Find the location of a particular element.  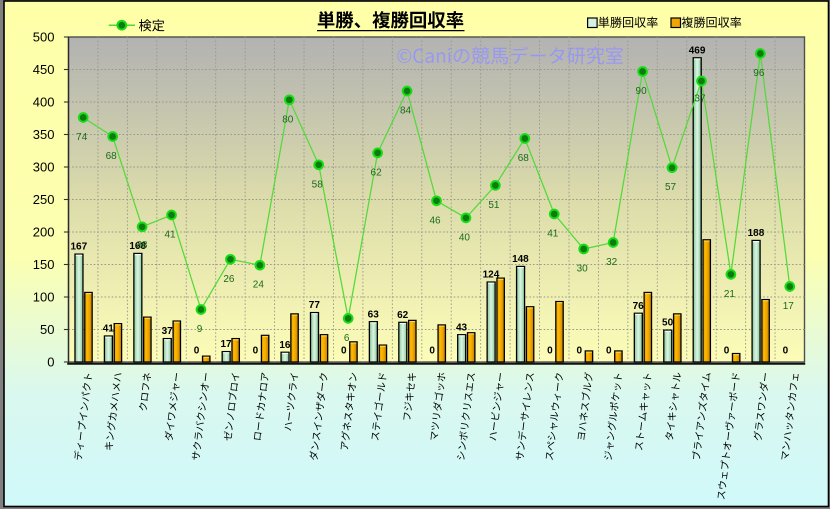

svg-text: 38 is located at coordinates (142, 245).